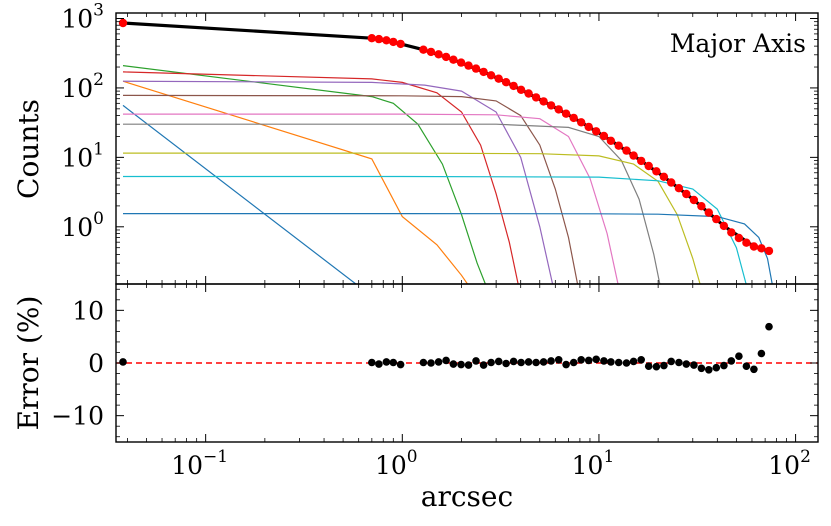 The width and height of the screenshot is (831, 526). What do you see at coordinates (28, 149) in the screenshot?
I see `top-y-axis-label: Counts` at bounding box center [28, 149].